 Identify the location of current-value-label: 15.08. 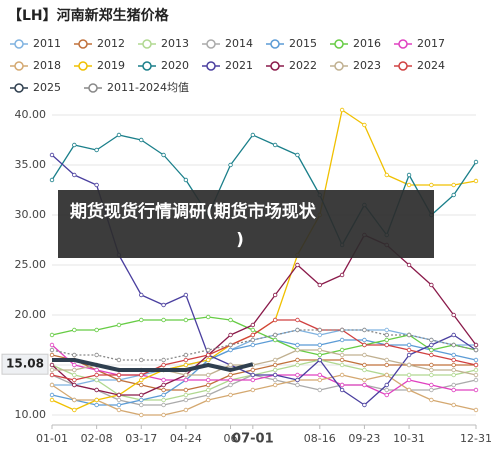
(25, 364).